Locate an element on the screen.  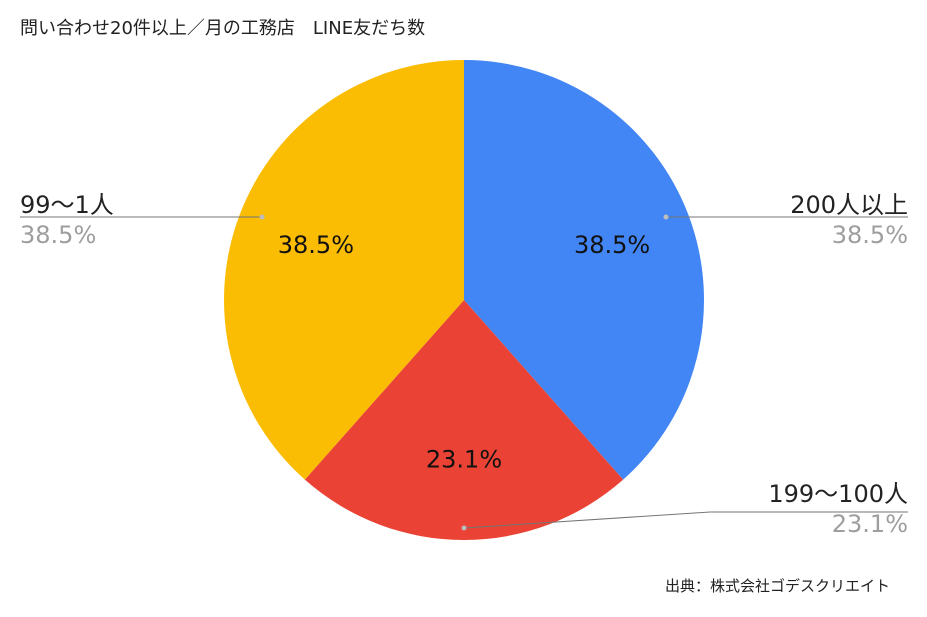
pie-slice is located at coordinates (464, 420).